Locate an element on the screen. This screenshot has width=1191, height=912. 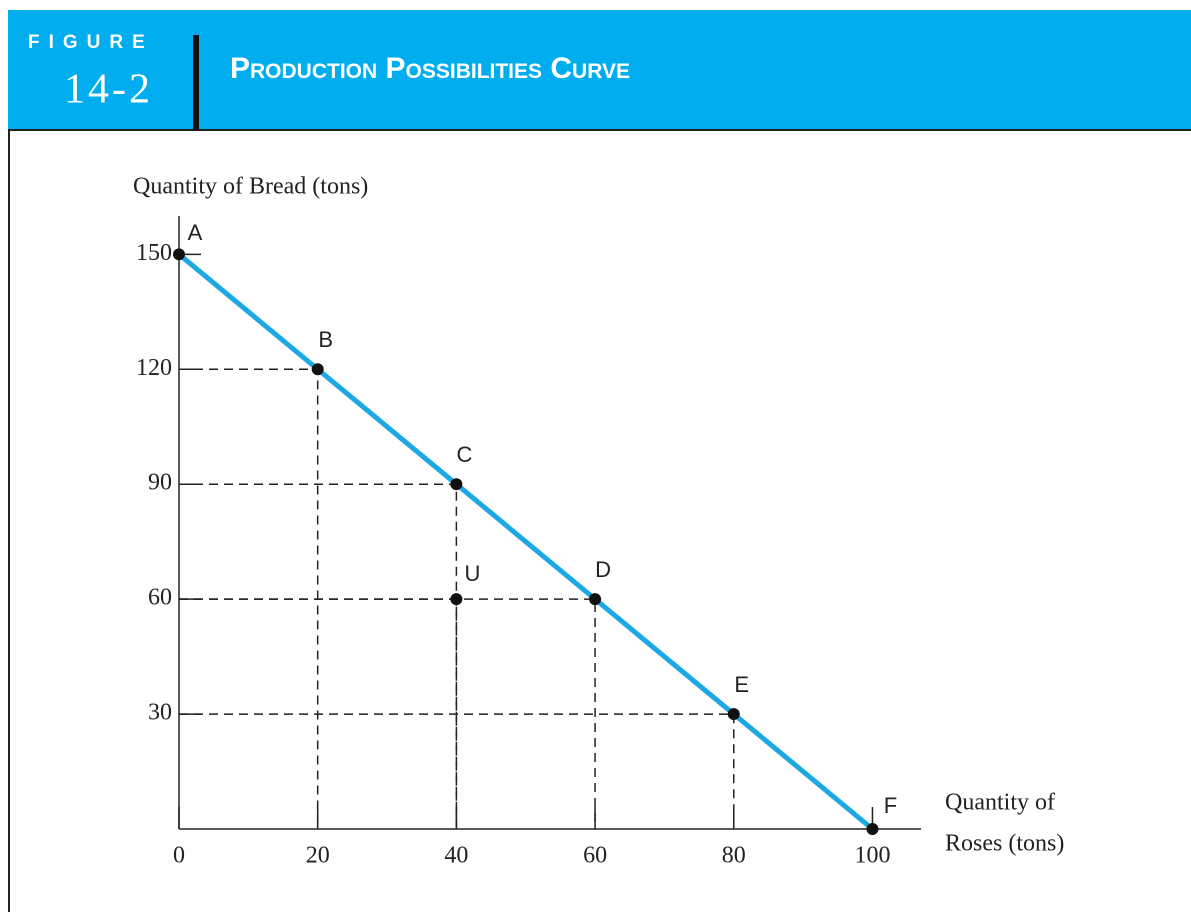
y-tick-label: 150 is located at coordinates (154, 253).